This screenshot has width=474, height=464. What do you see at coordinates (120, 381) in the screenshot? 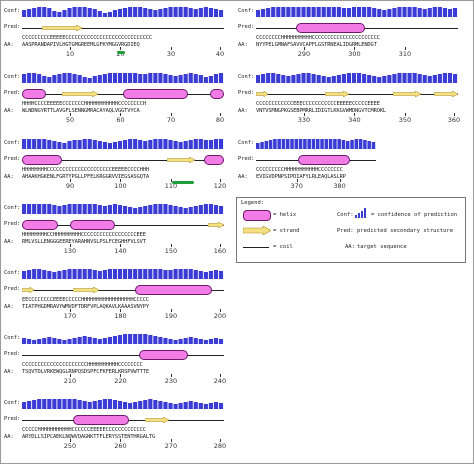
I see `position-number: 220` at bounding box center [120, 381].